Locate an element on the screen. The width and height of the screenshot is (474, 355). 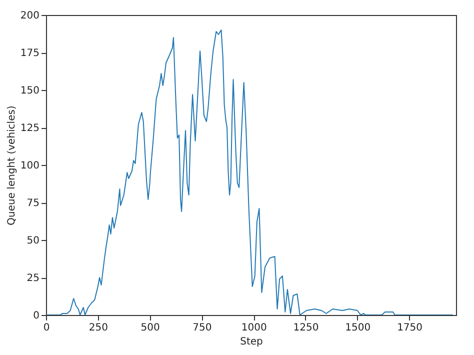
y-tick-label: 200 is located at coordinates (30, 16).